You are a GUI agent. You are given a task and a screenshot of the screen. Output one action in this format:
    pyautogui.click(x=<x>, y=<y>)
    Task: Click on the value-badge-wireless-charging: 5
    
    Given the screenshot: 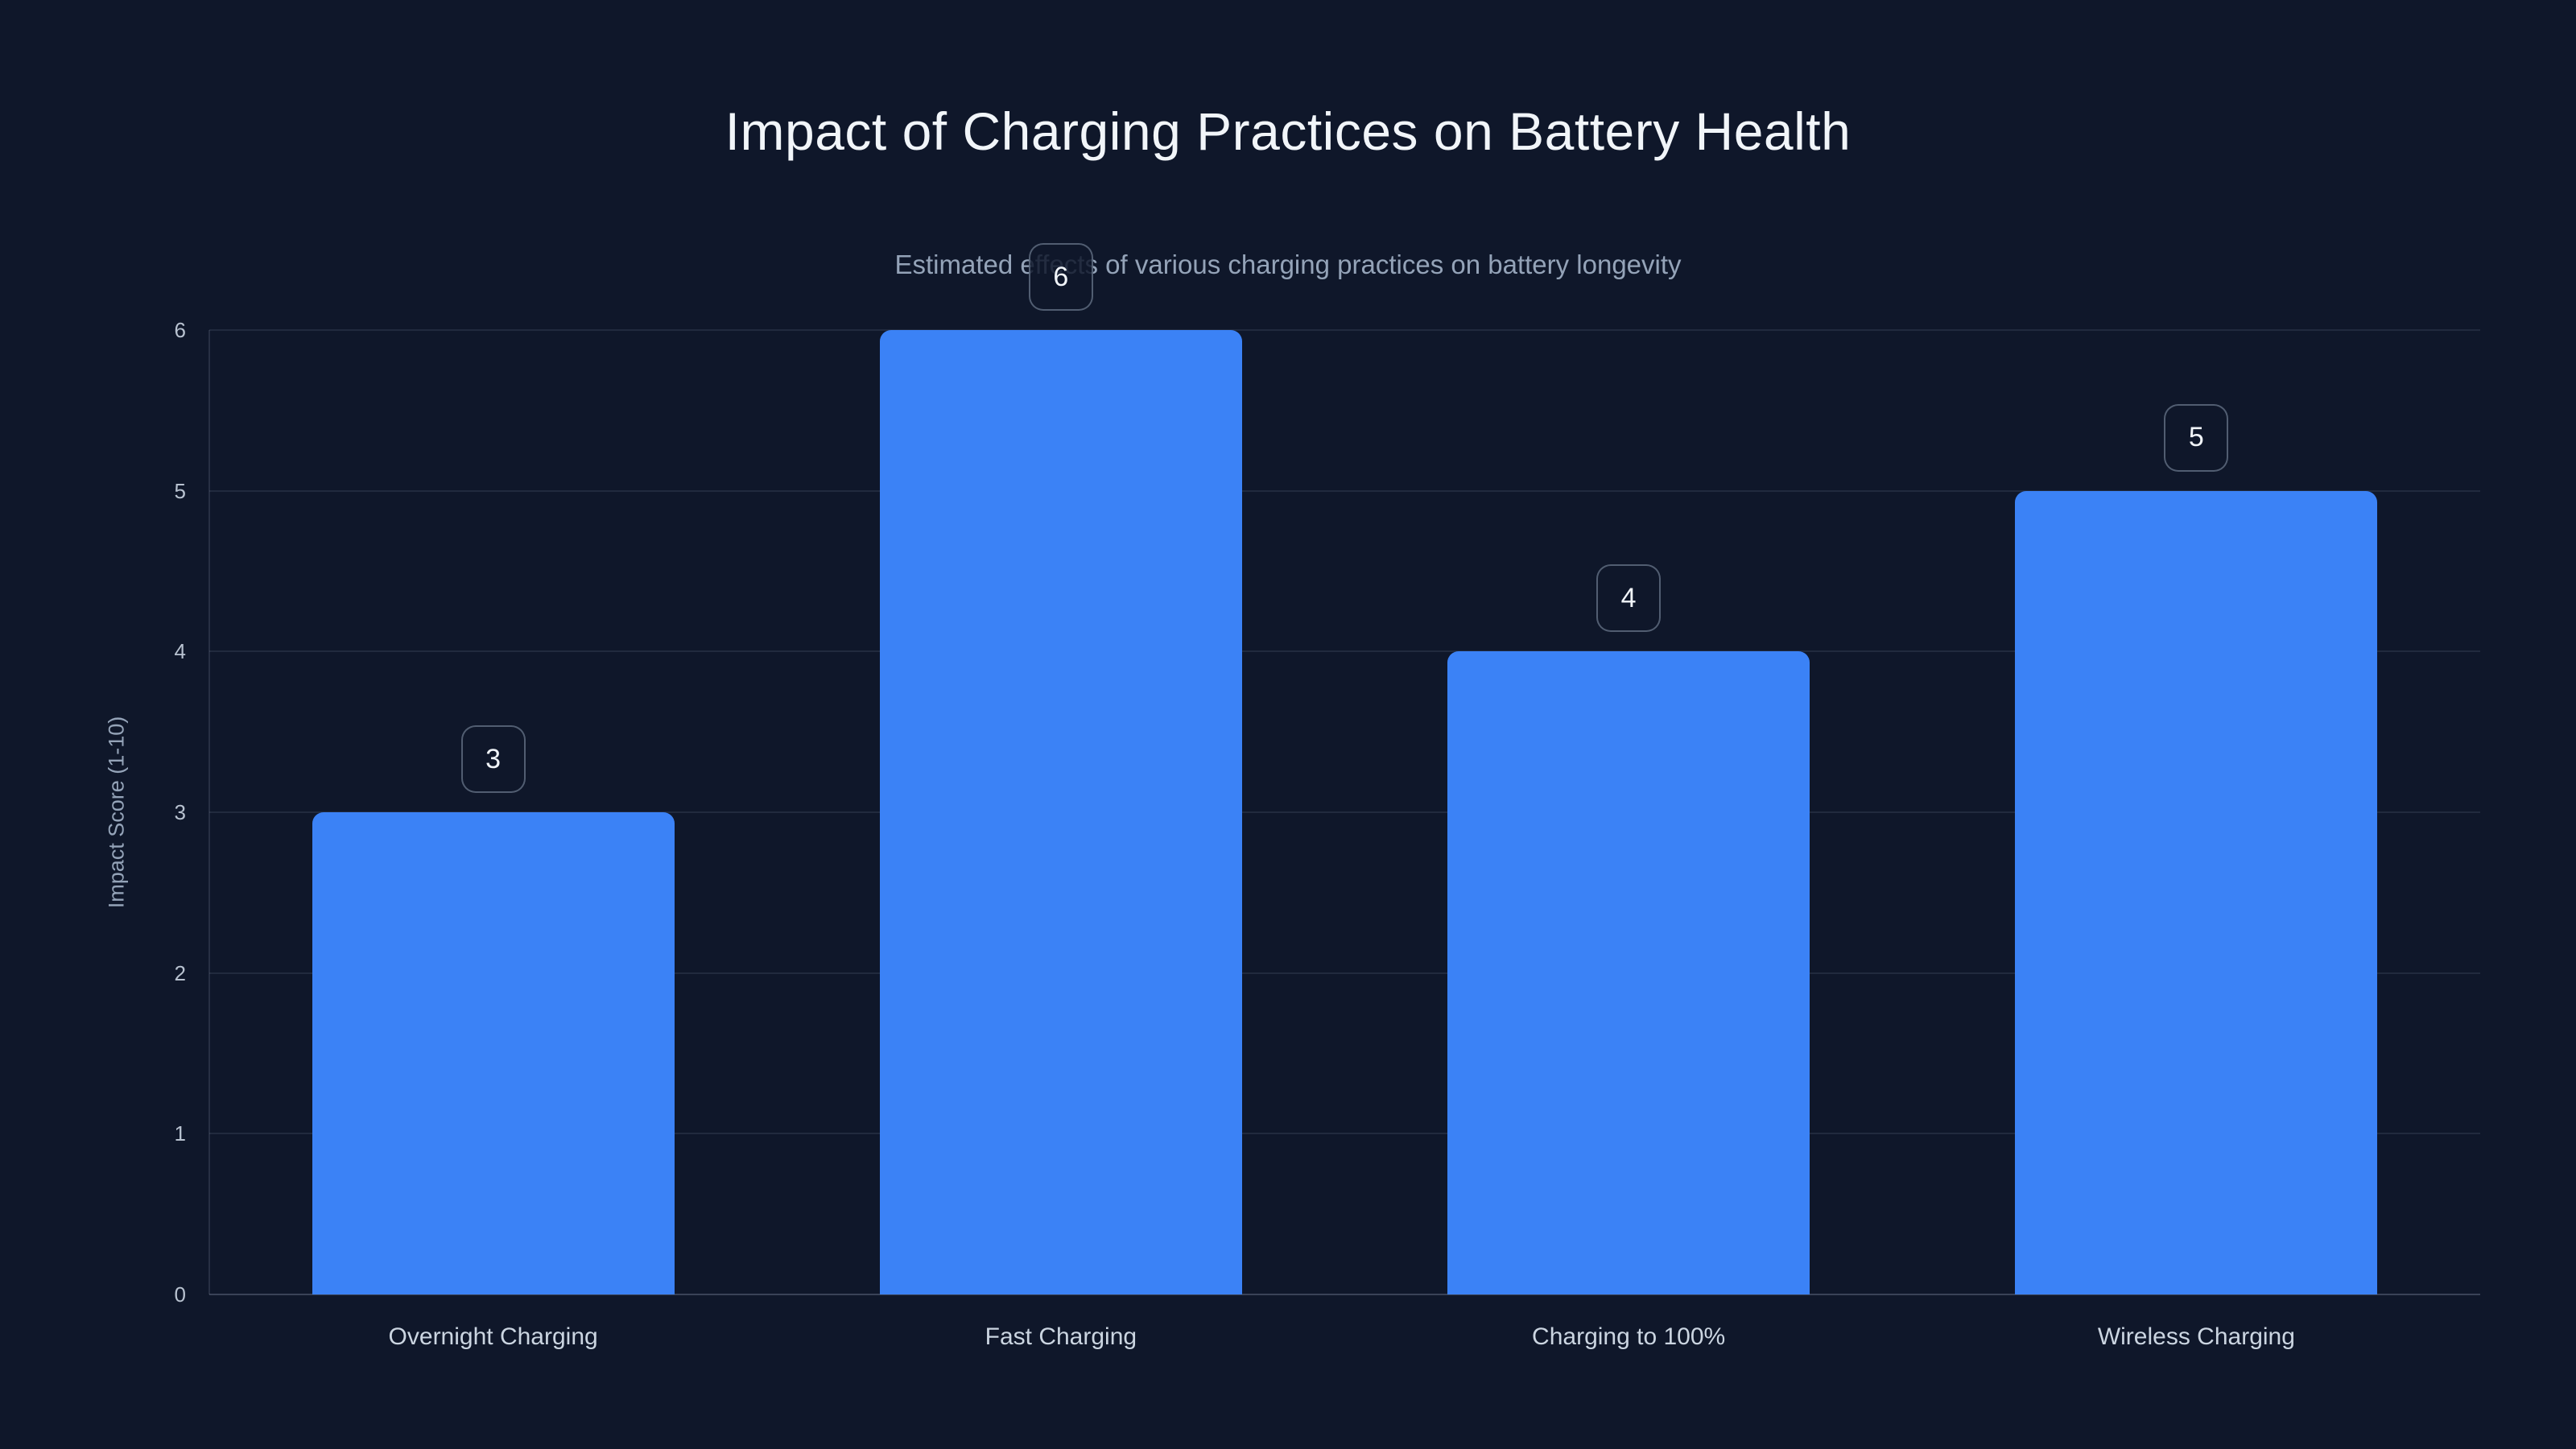 What is the action you would take?
    pyautogui.click(x=2196, y=437)
    